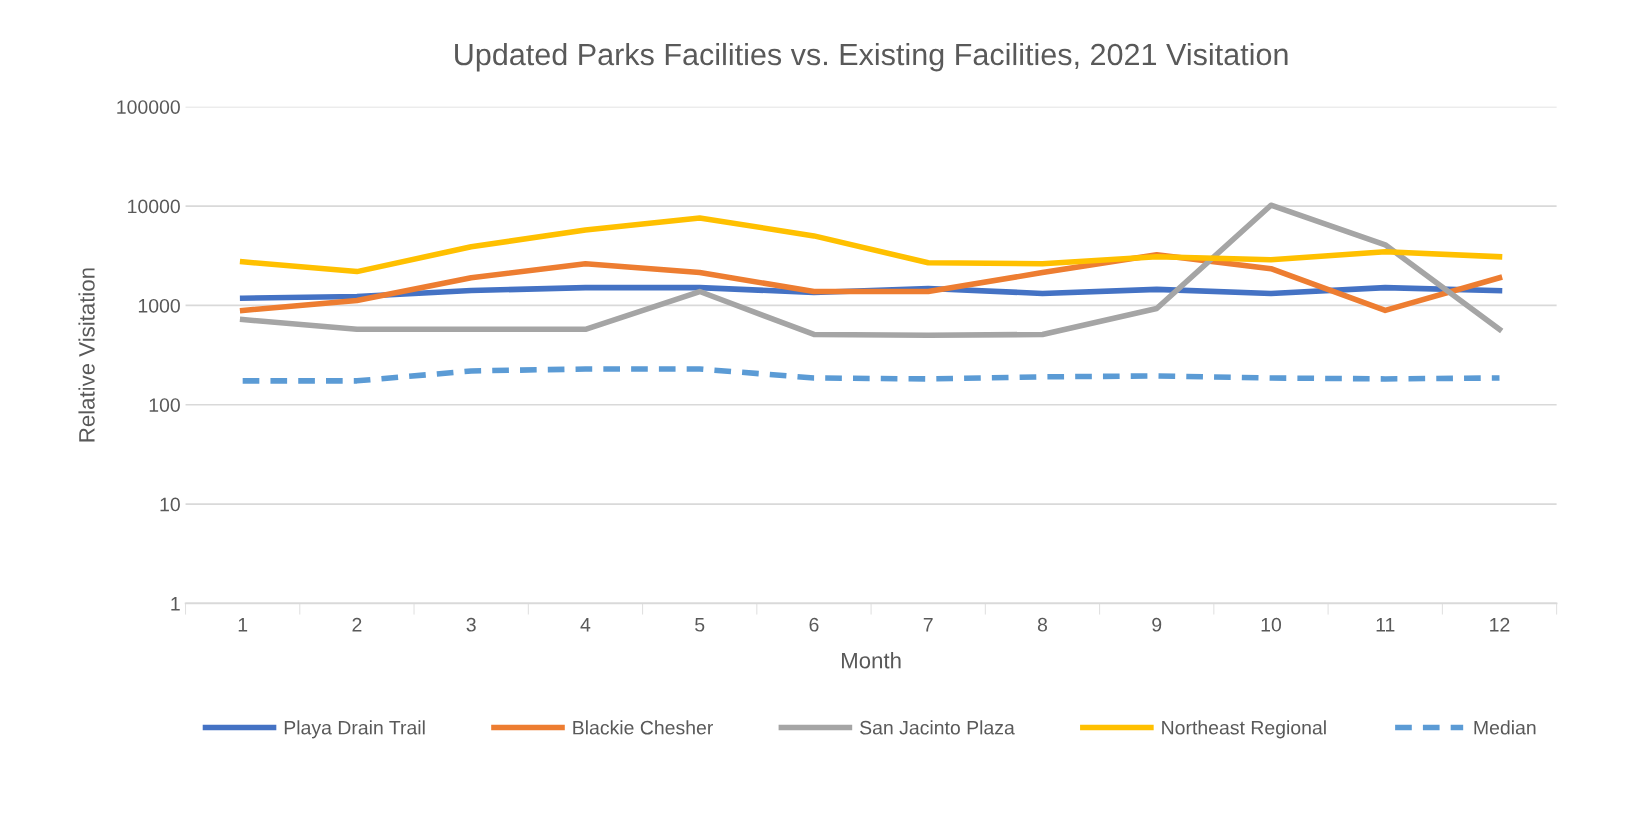 This screenshot has height=821, width=1642. Describe the element at coordinates (1042, 624) in the screenshot. I see `x-tick-label: 8` at that location.